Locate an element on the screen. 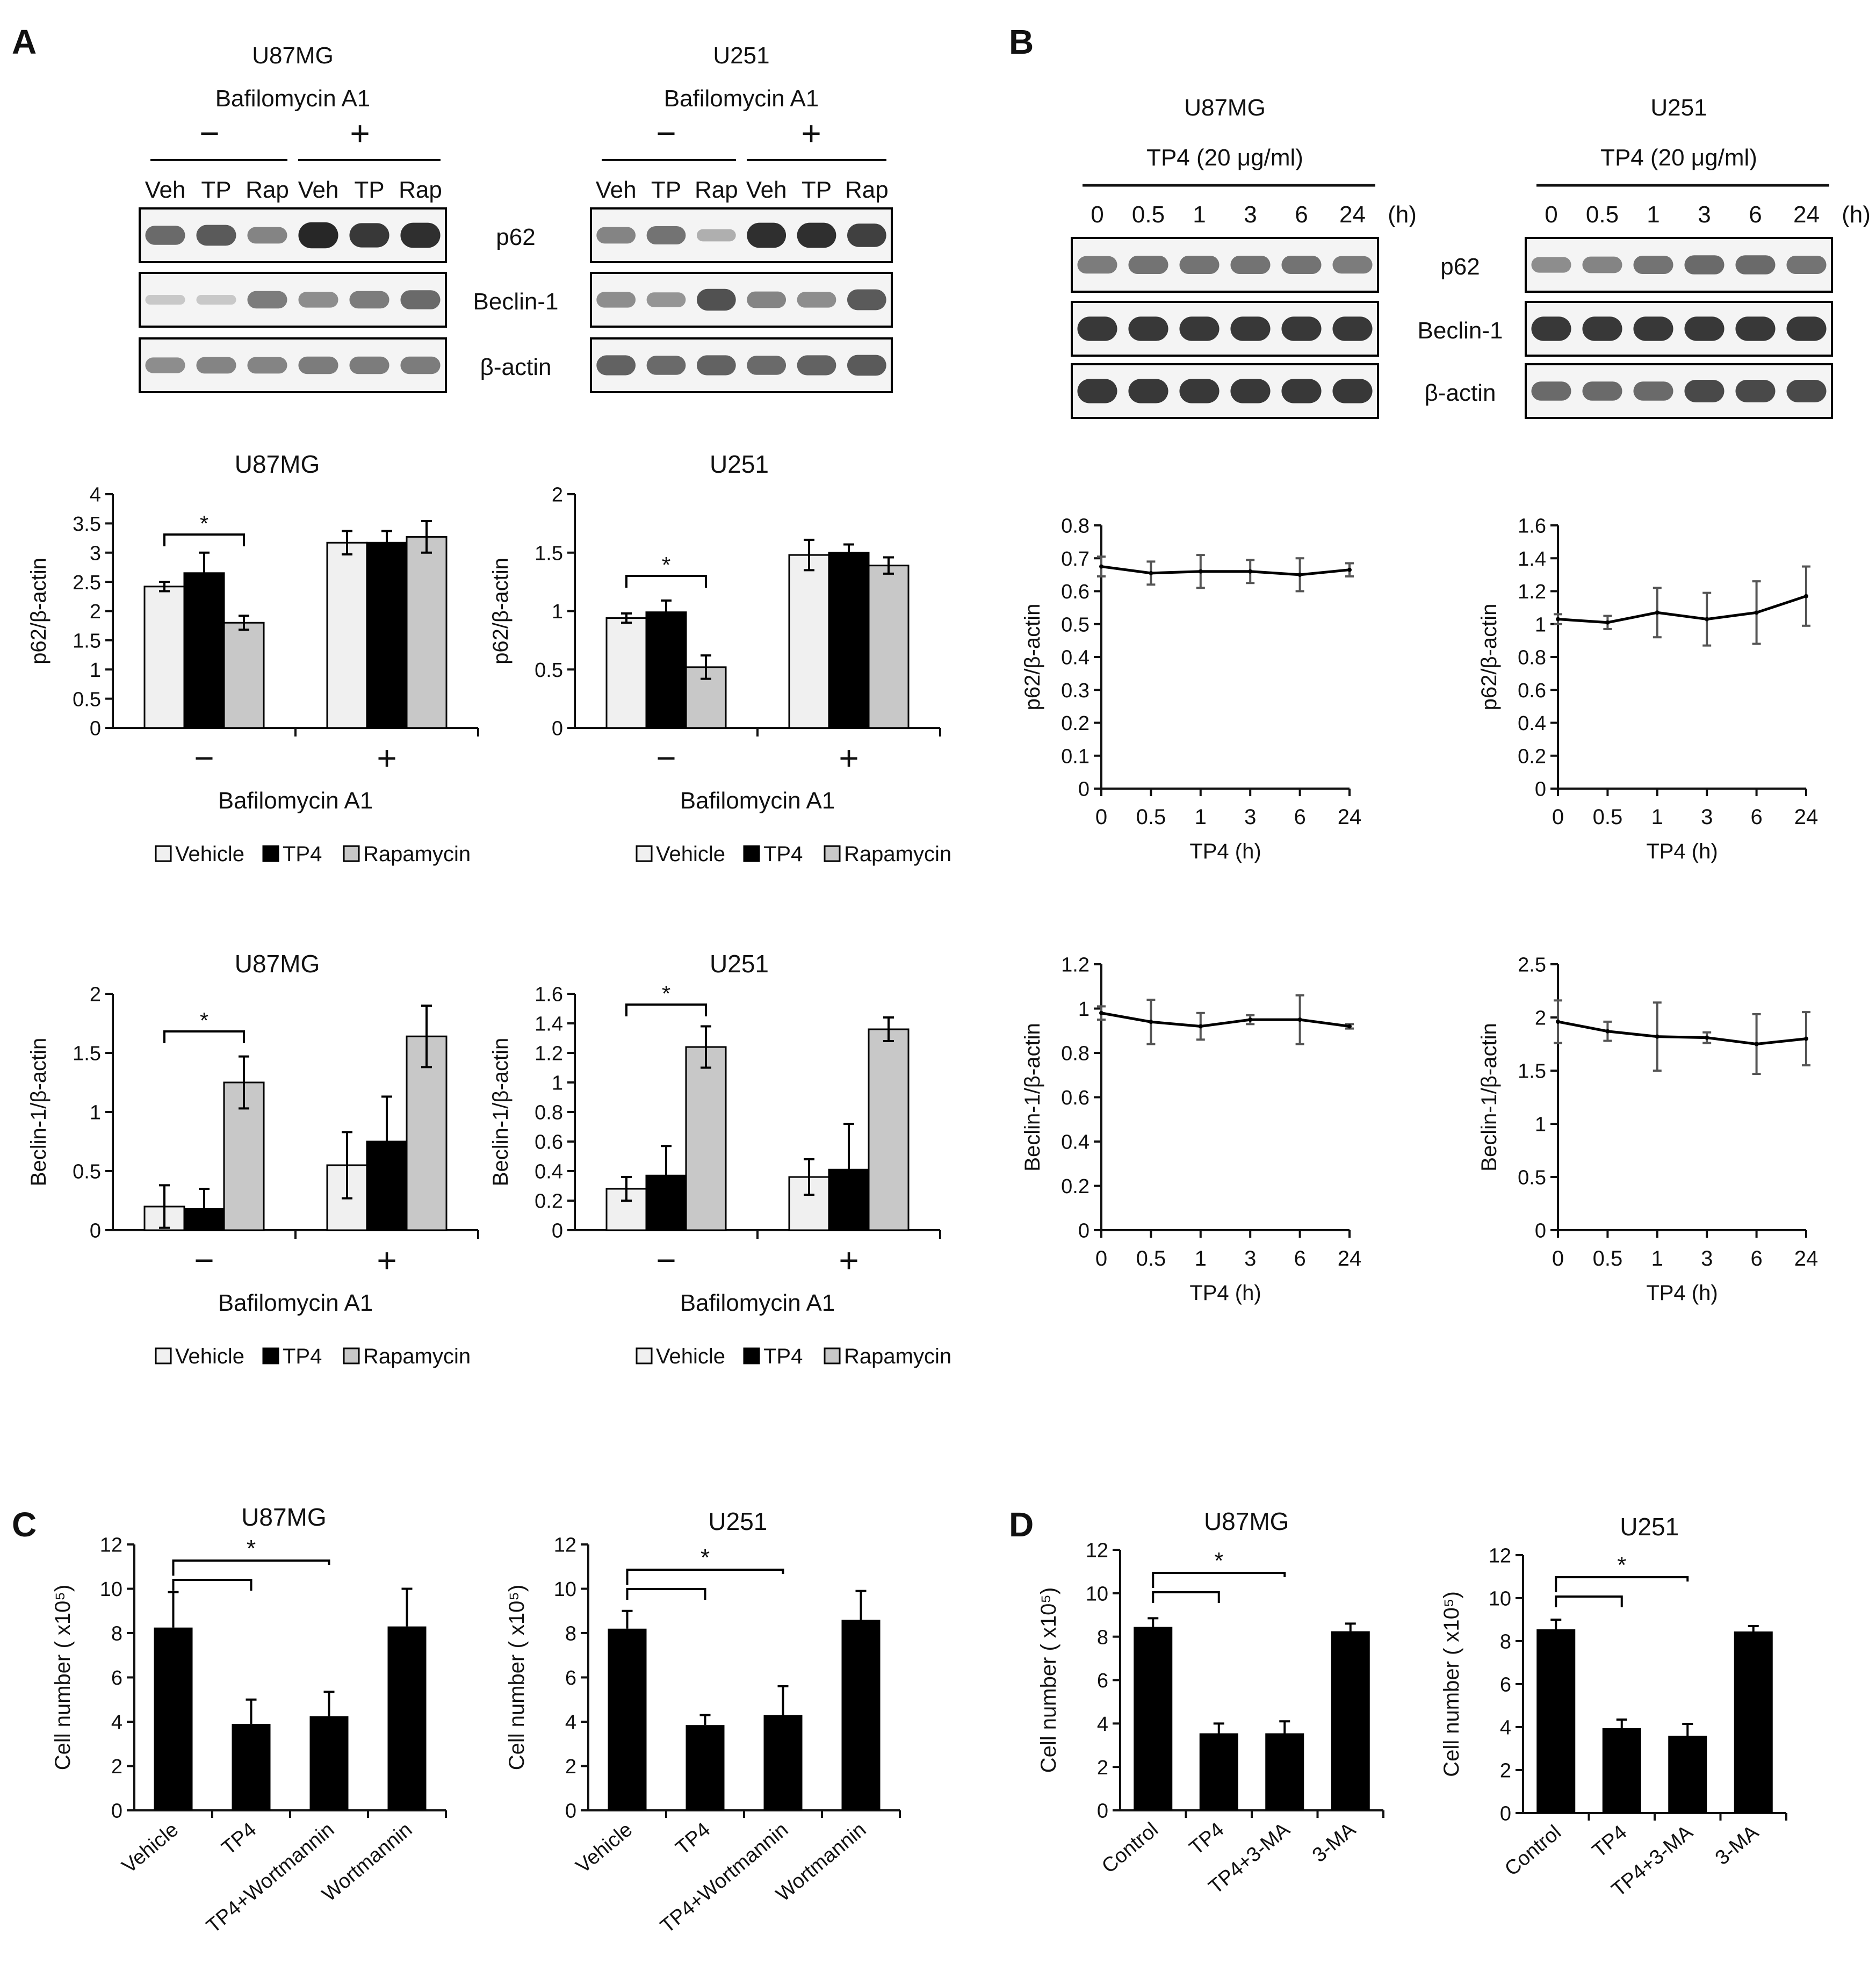  y-tick-label: 0.8 is located at coordinates (1532, 658).